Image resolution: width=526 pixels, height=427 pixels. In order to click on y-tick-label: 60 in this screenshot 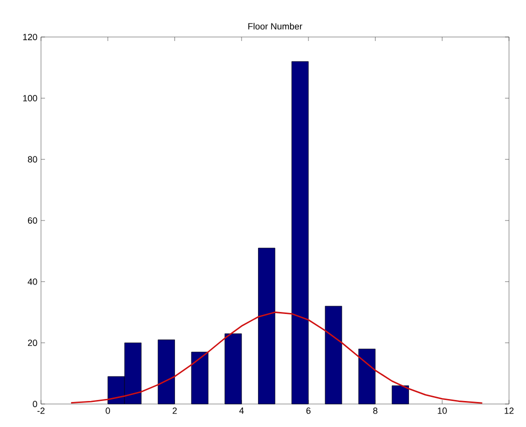, I will do `click(33, 220)`.